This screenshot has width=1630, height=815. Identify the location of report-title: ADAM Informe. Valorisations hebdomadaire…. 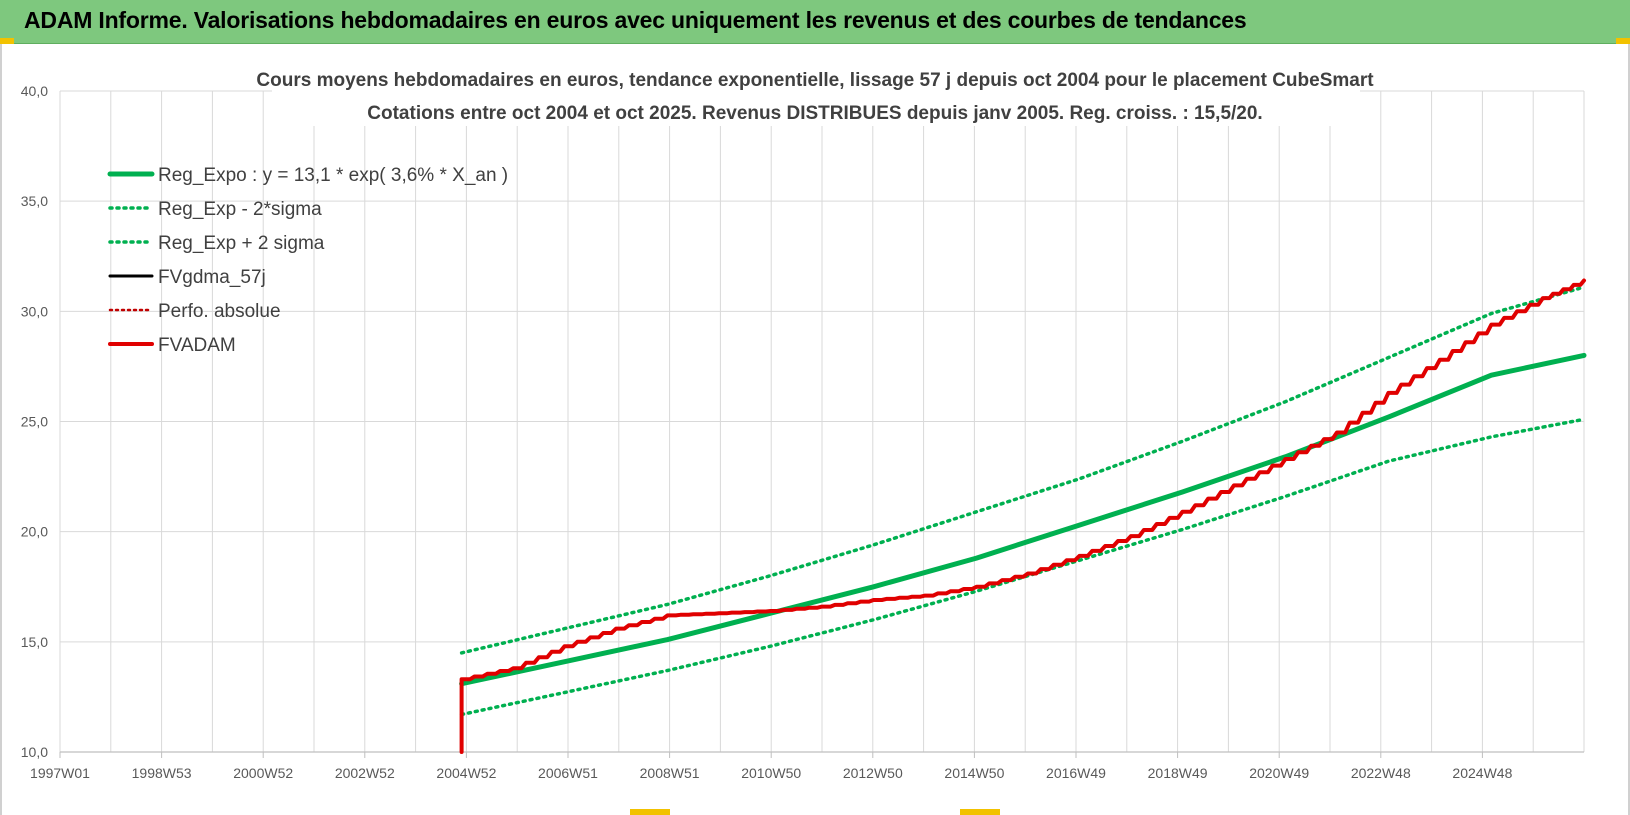
(635, 20).